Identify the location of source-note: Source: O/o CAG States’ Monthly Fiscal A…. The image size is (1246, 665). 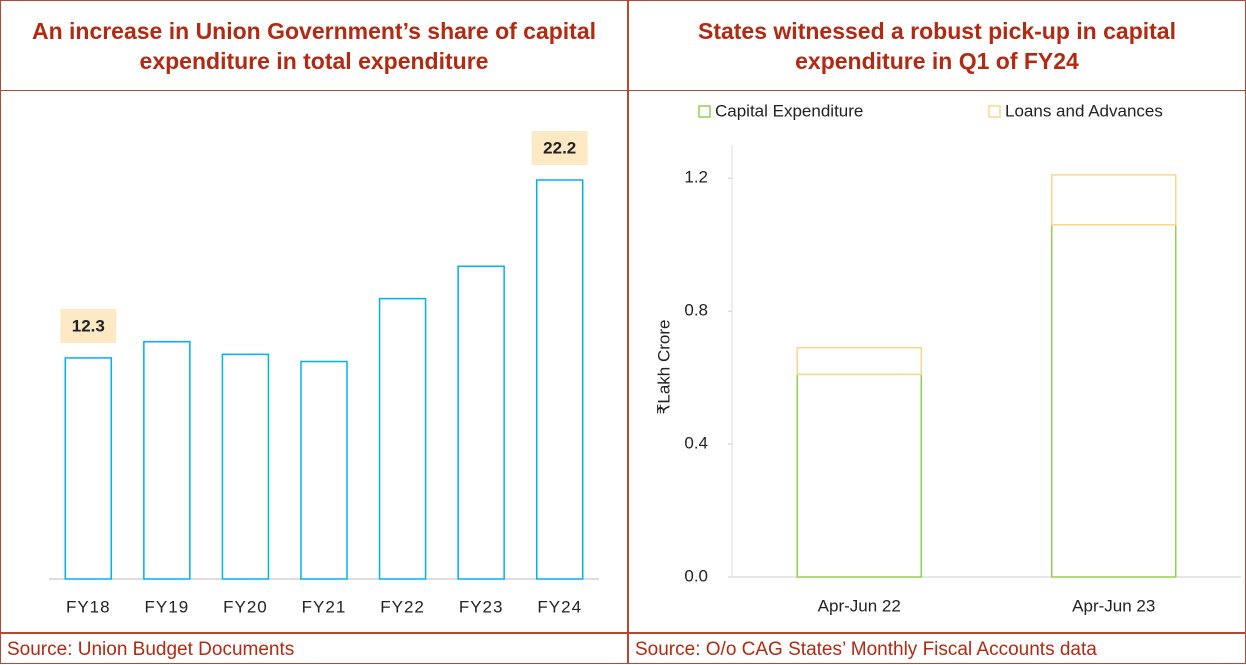
(937, 648).